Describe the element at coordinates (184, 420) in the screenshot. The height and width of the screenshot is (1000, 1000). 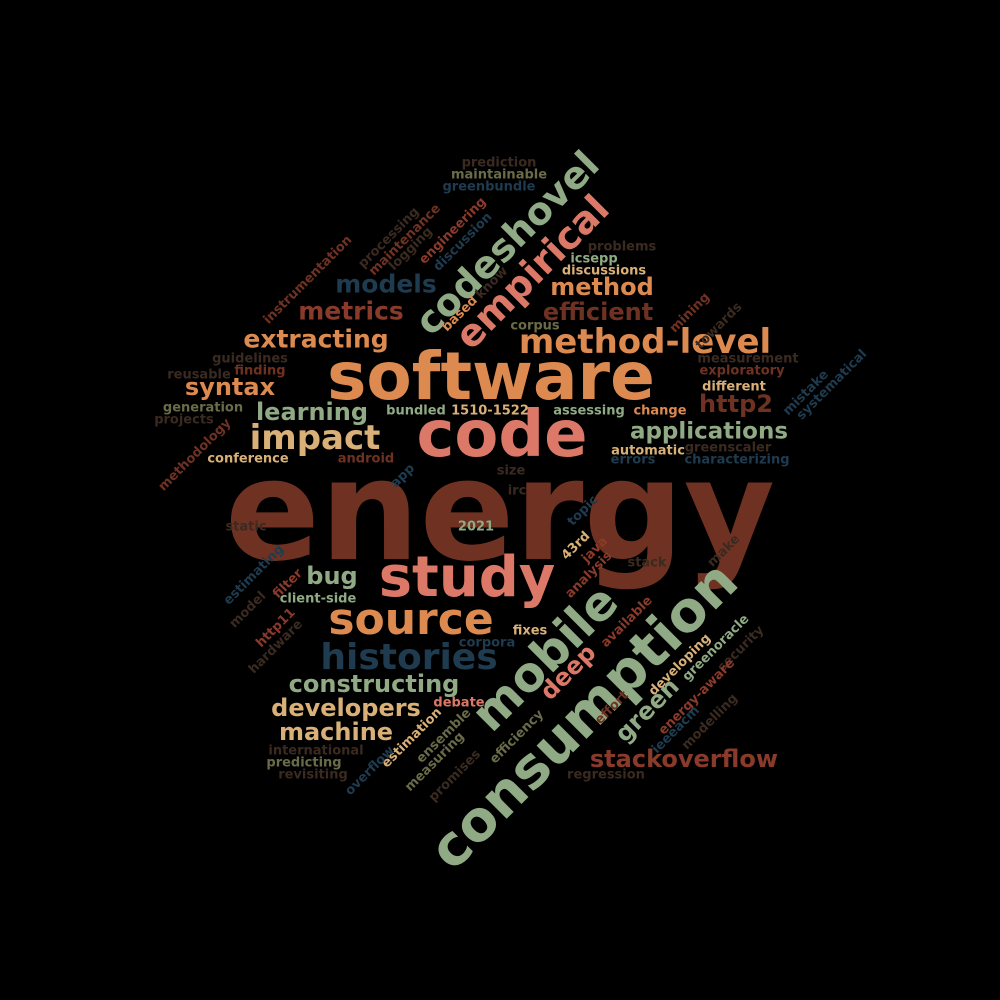
I see `word: projects` at that location.